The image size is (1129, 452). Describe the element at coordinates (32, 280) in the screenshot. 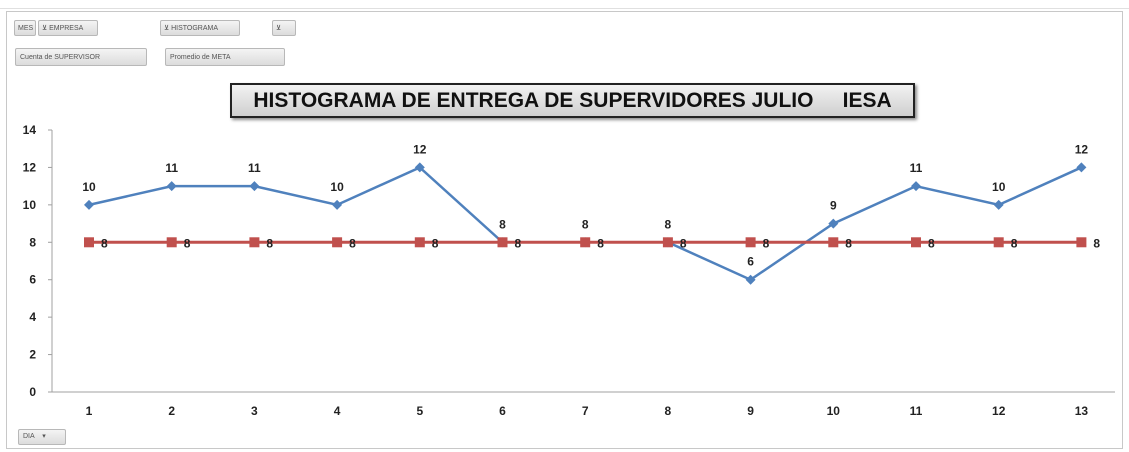

I see `y-tick-label: 6` at that location.